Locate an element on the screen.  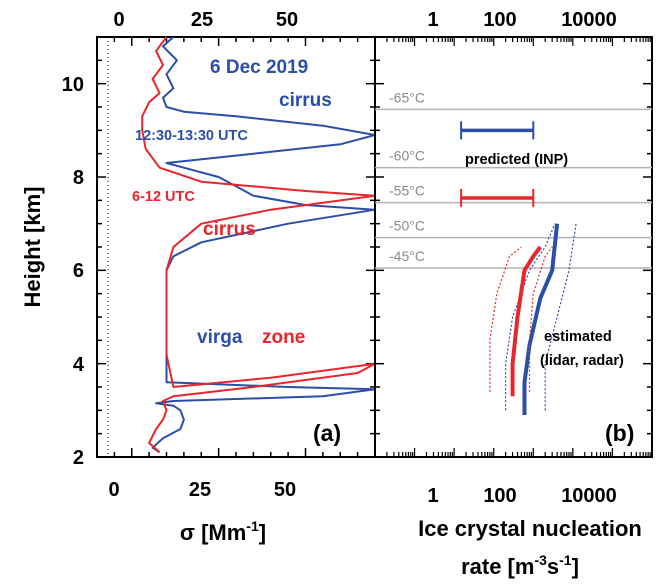
x-tick-label-top: 100 is located at coordinates (499, 20).